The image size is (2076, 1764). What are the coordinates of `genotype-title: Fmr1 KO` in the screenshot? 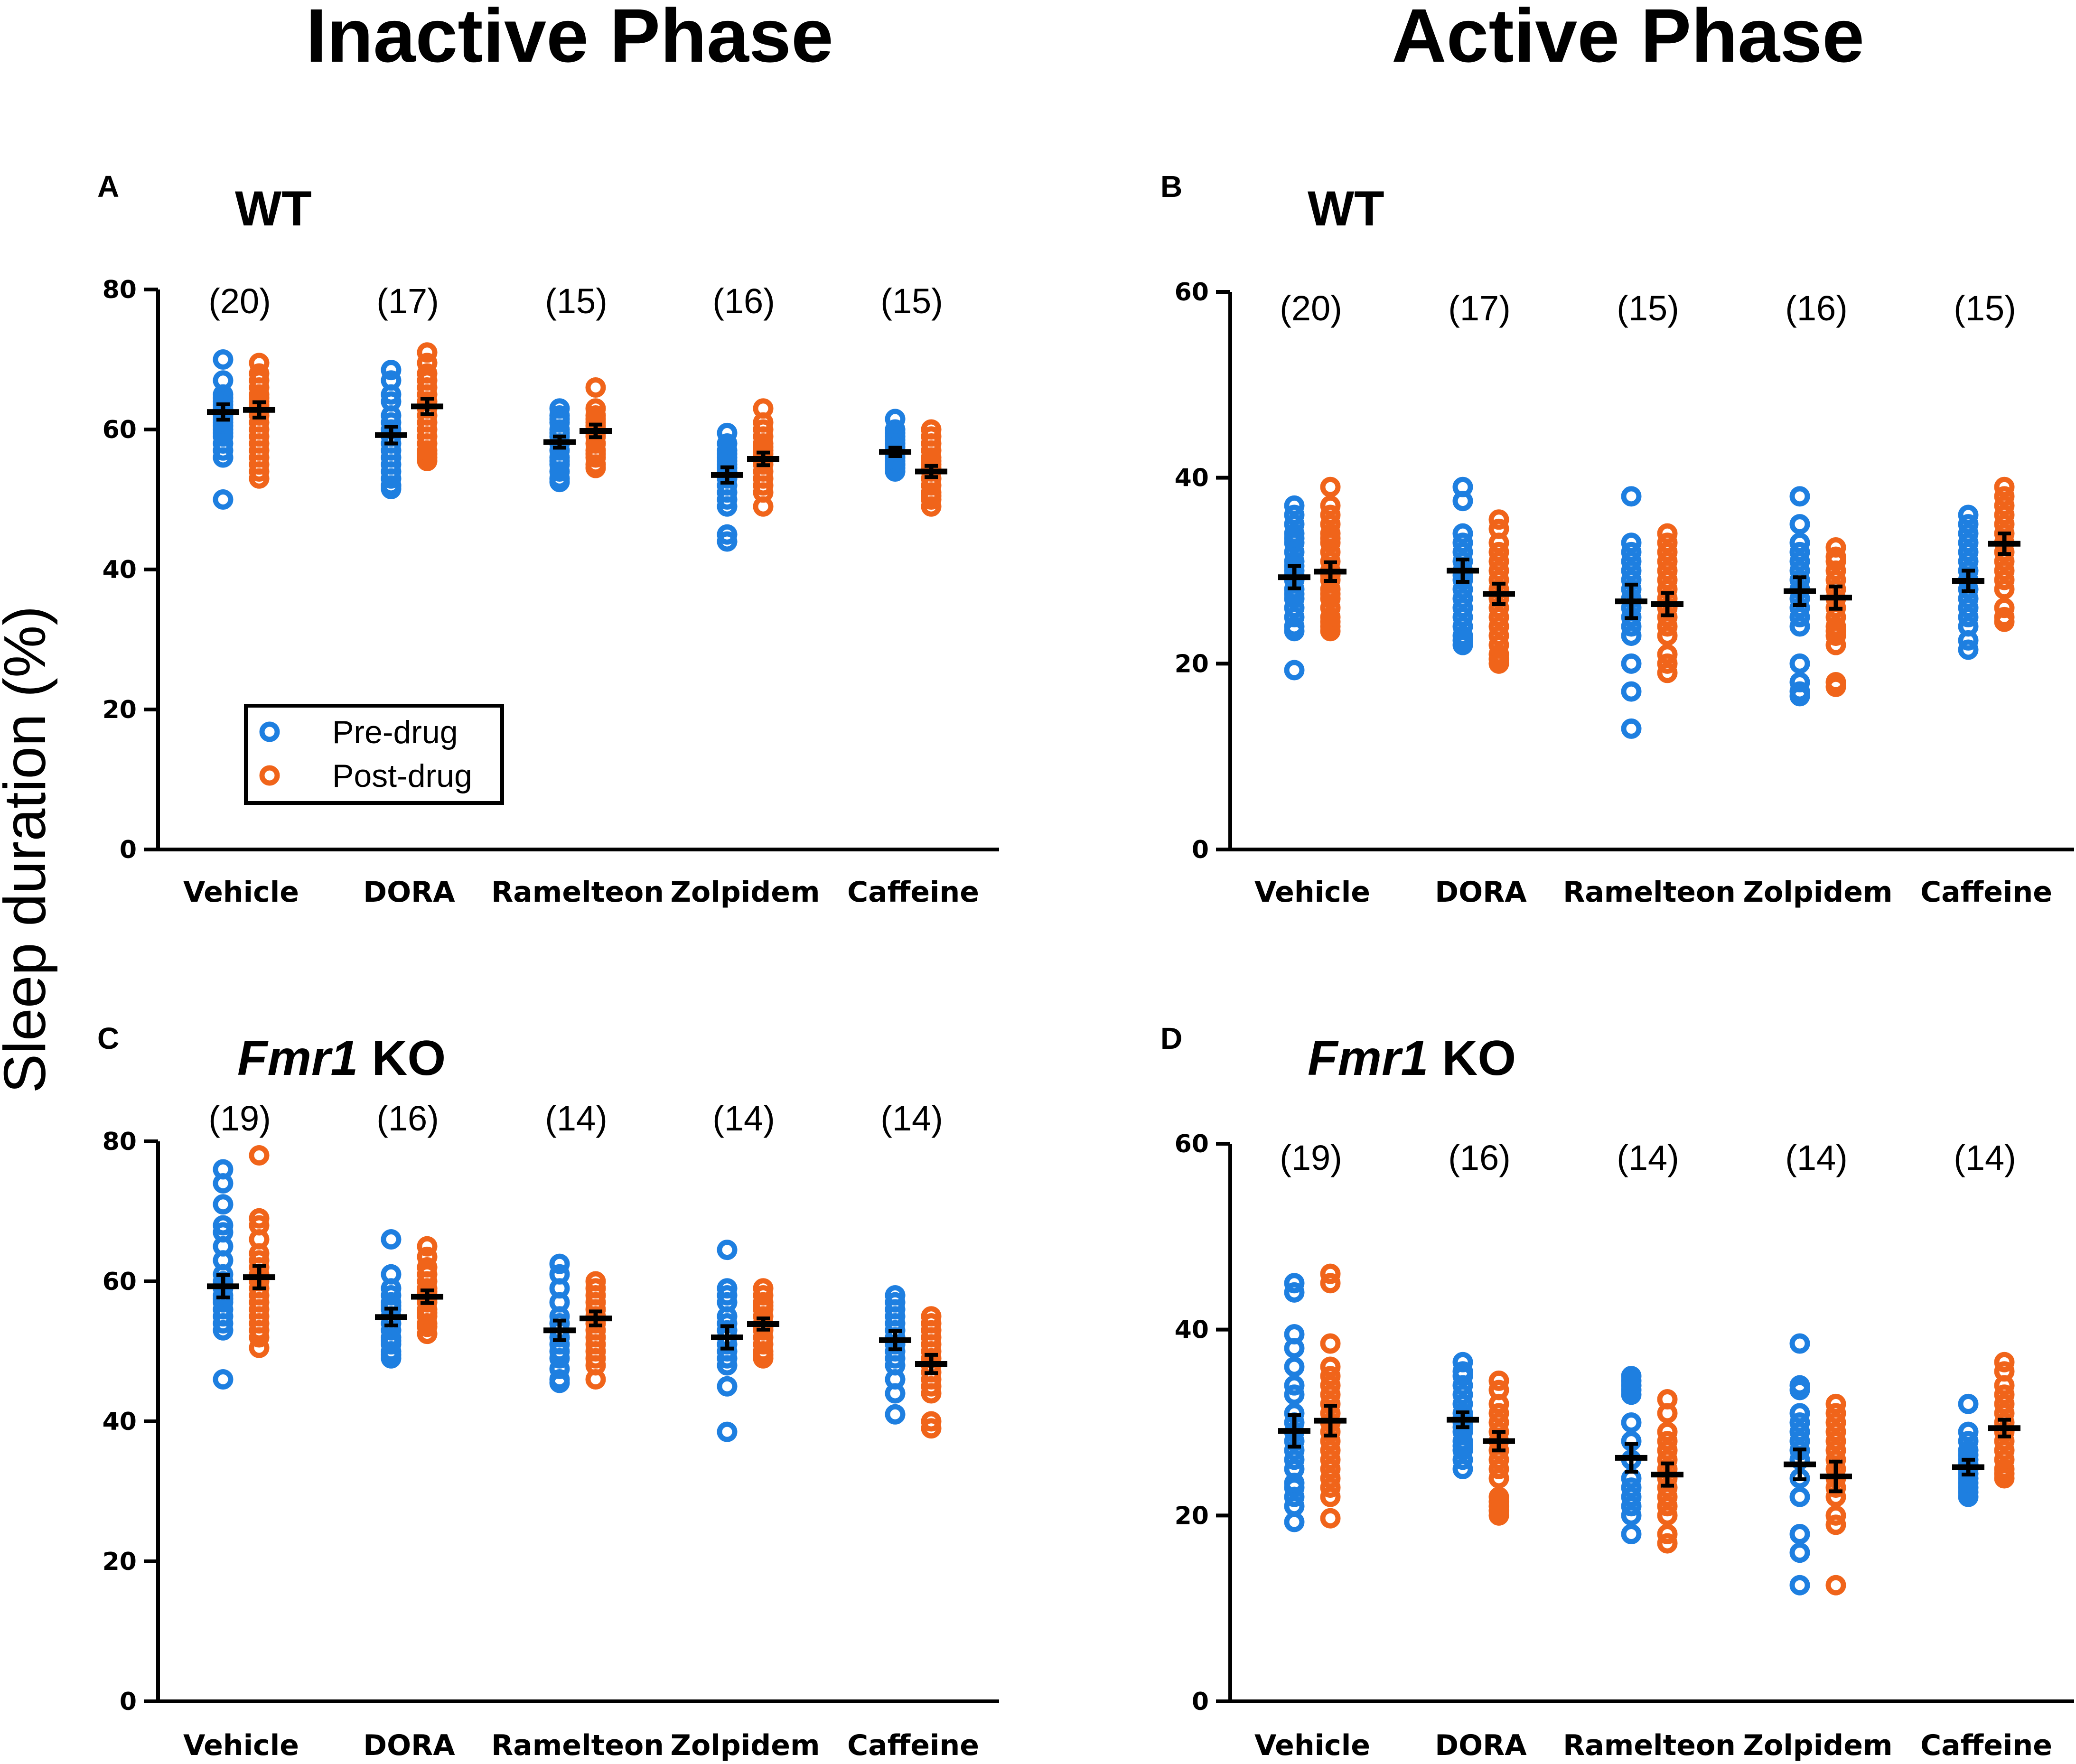 It's located at (1412, 1058).